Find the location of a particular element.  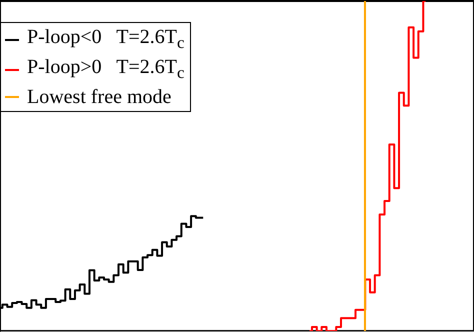

annotation: Lowest free mode is located at coordinates (99, 97).